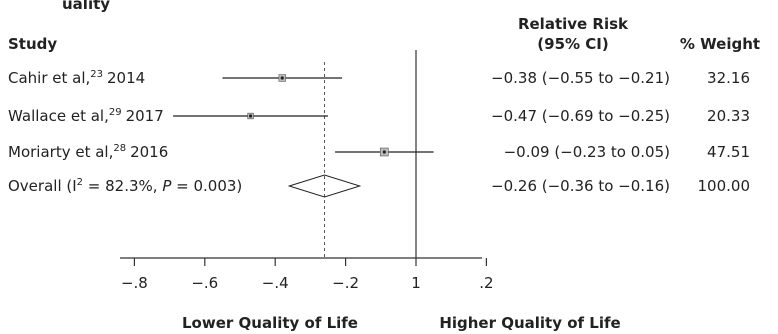 The image size is (778, 334). What do you see at coordinates (573, 24) in the screenshot?
I see `relative-risk-header: Relative Risk` at bounding box center [573, 24].